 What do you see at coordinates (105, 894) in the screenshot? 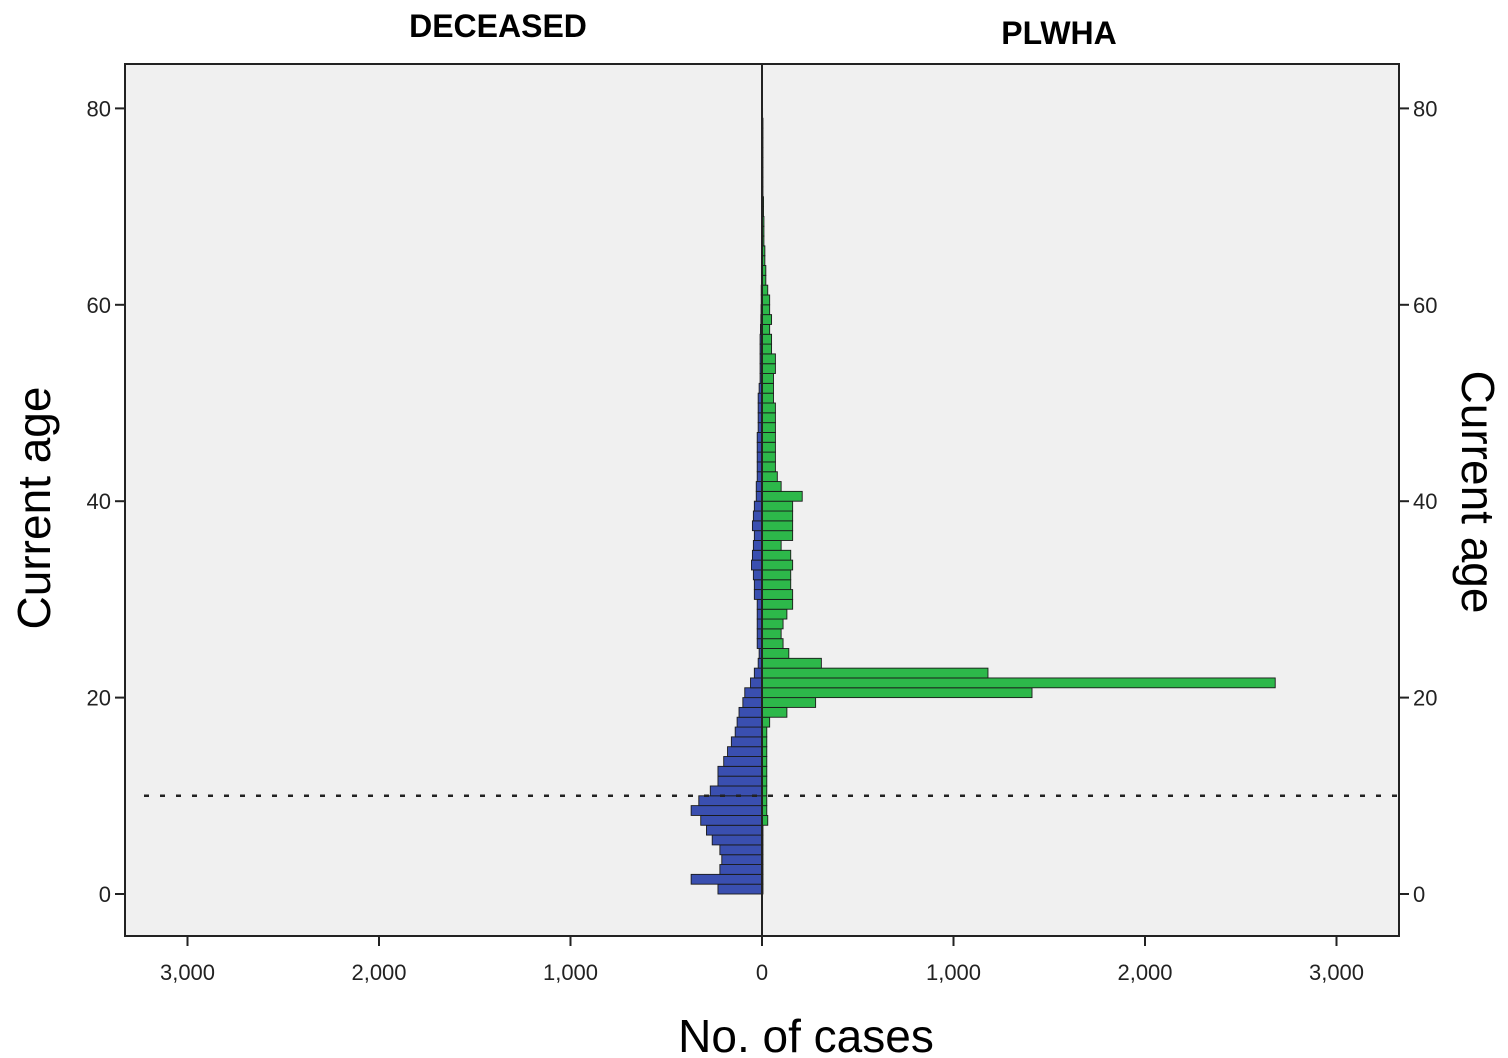
I see `y-tick-label-left: 0` at bounding box center [105, 894].